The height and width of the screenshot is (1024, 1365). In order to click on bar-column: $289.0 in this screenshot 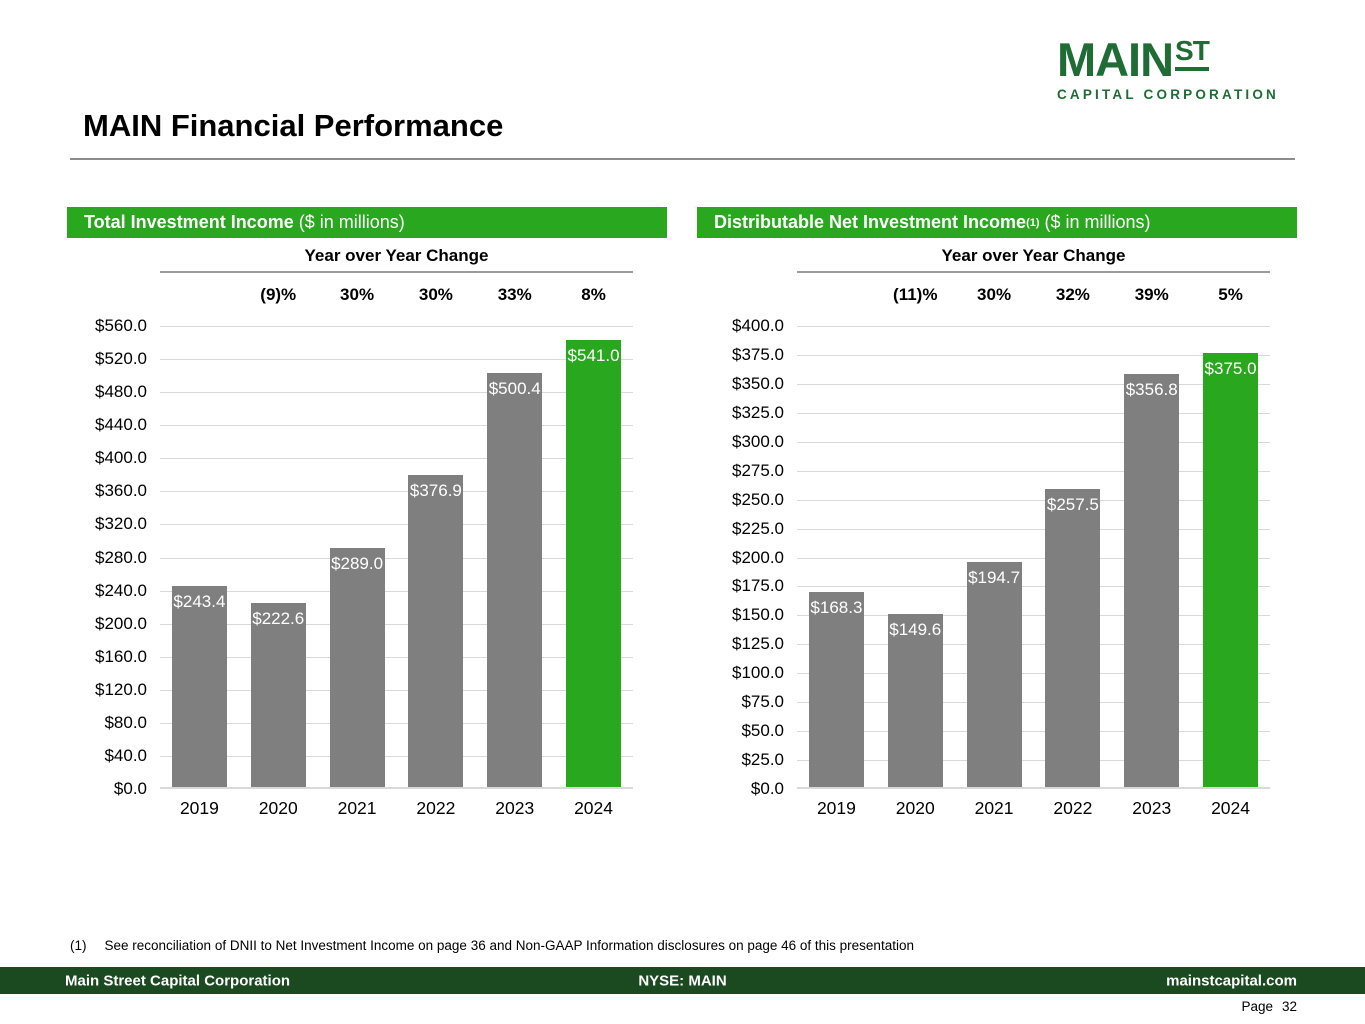, I will do `click(357, 556)`.